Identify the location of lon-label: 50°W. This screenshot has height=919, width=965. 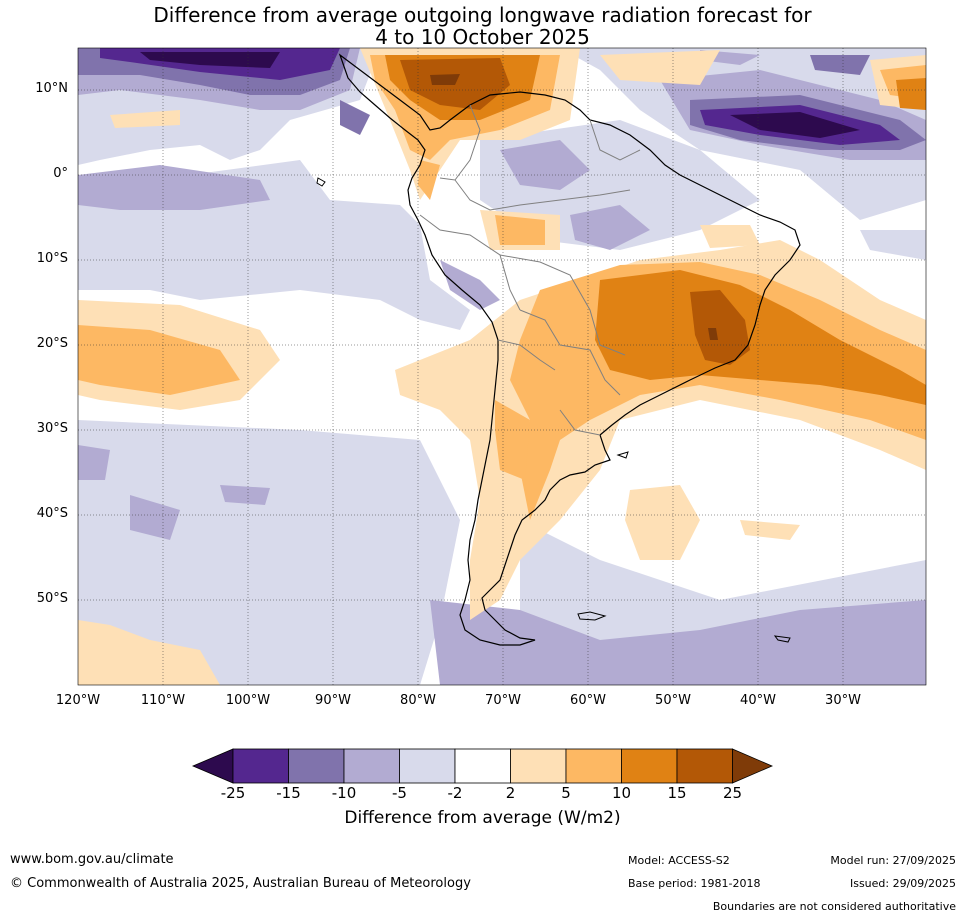
(673, 700).